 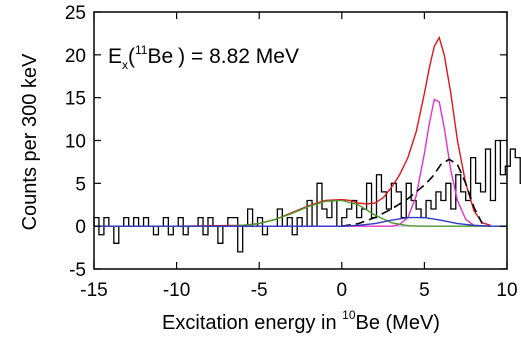 I want to click on y-tick-label: 25, so click(x=75, y=13).